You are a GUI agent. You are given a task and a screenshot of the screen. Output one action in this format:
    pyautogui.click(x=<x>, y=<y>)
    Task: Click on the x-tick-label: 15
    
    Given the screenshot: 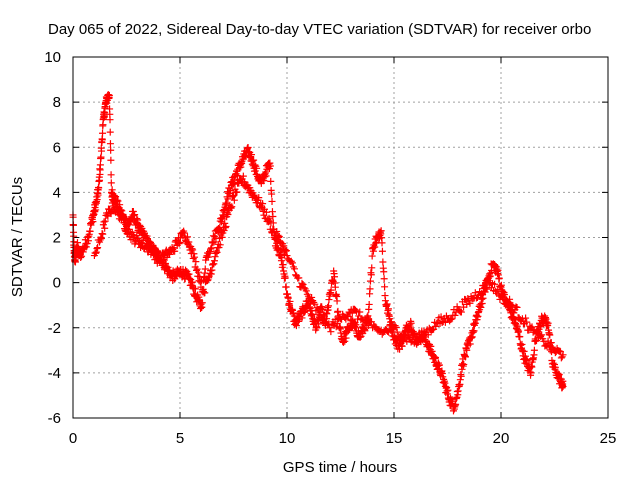 What is the action you would take?
    pyautogui.click(x=394, y=438)
    